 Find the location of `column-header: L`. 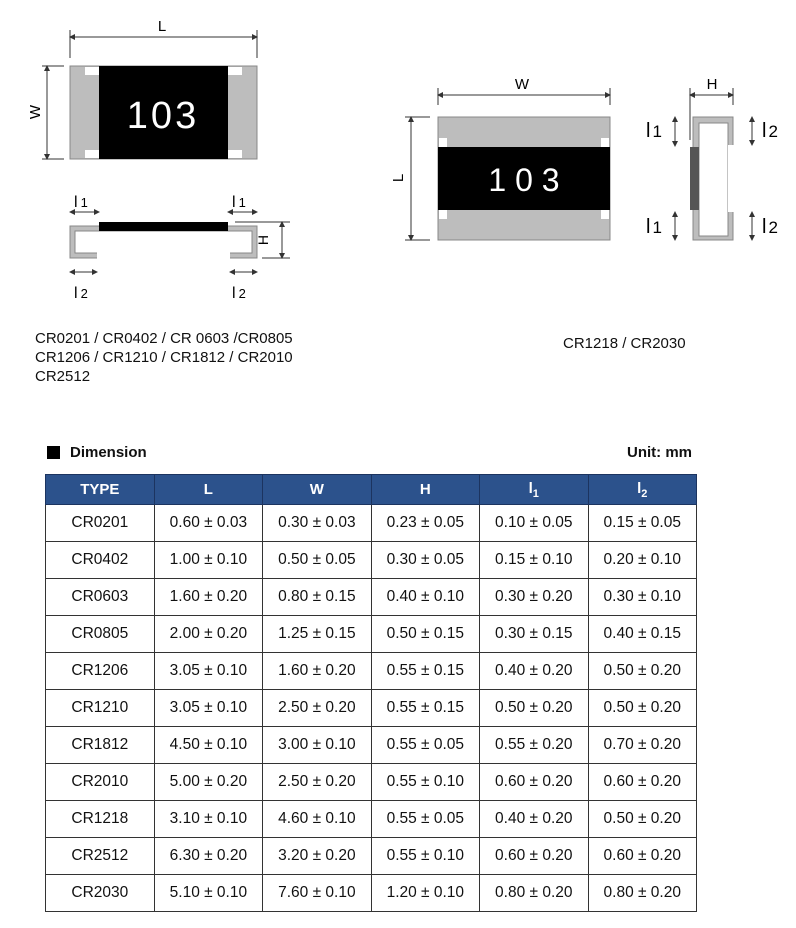

column-header: L is located at coordinates (208, 489).